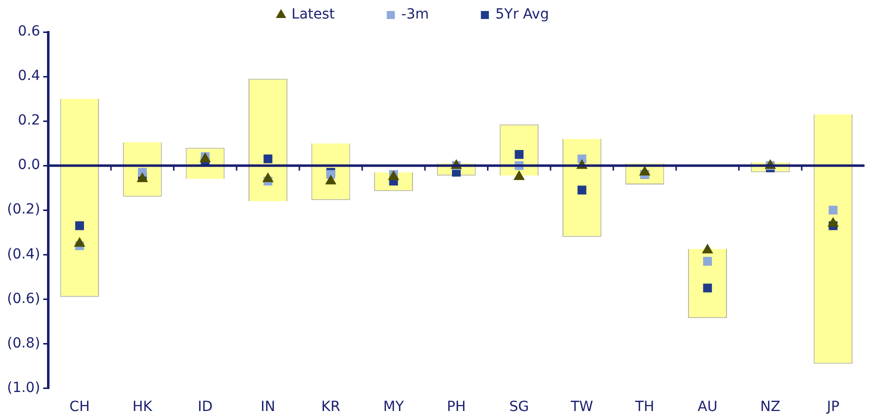  What do you see at coordinates (770, 407) in the screenshot?
I see `x-tick-label: NZ` at bounding box center [770, 407].